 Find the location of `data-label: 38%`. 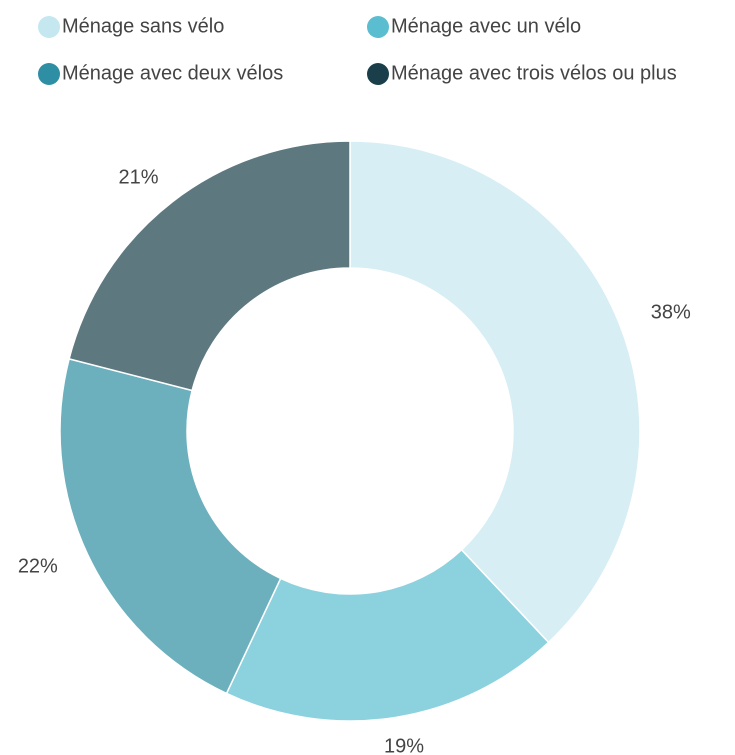

data-label: 38% is located at coordinates (671, 312).